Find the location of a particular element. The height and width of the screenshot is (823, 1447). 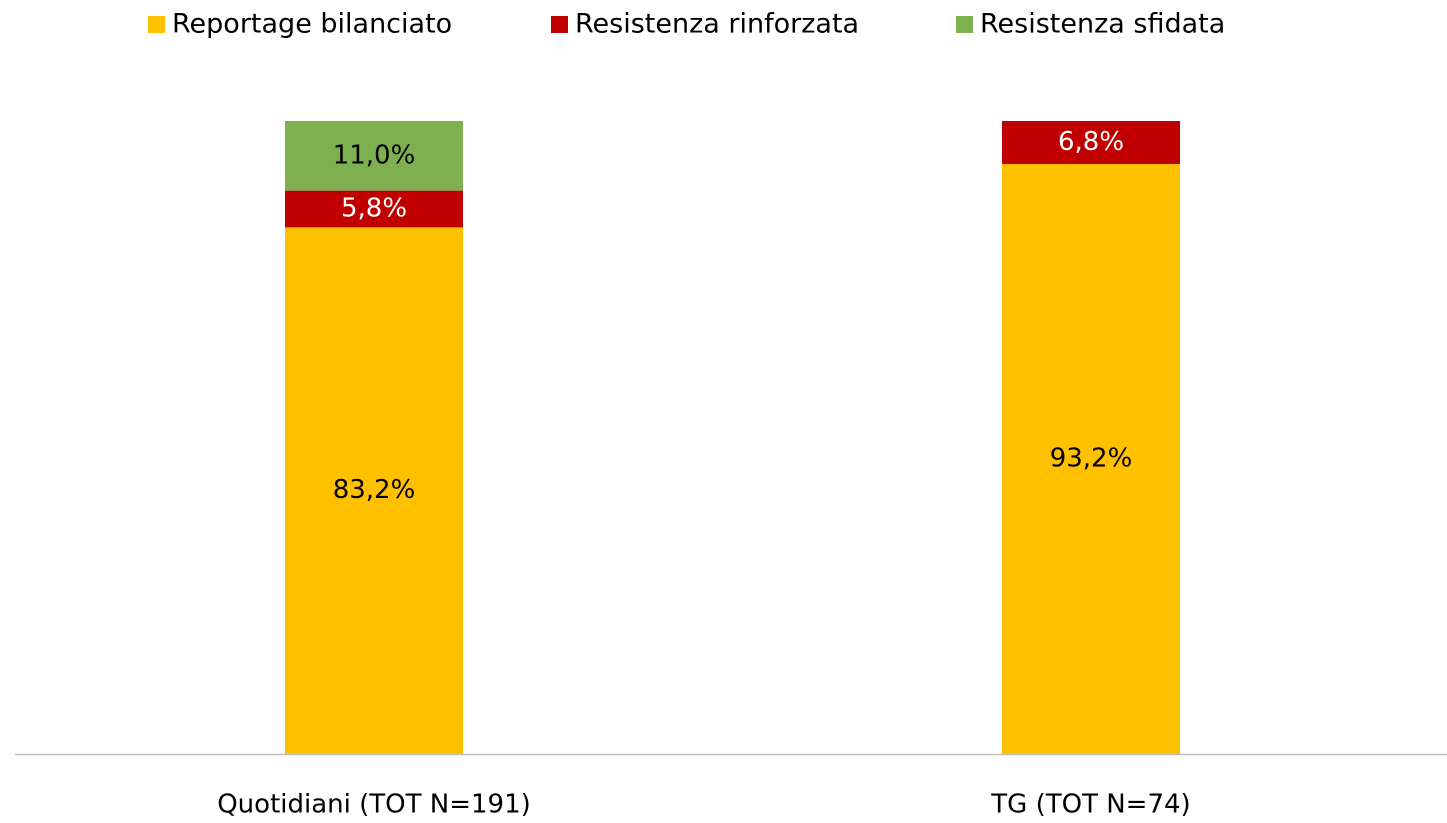

legend-label: Resistenza rinforzata is located at coordinates (717, 24).